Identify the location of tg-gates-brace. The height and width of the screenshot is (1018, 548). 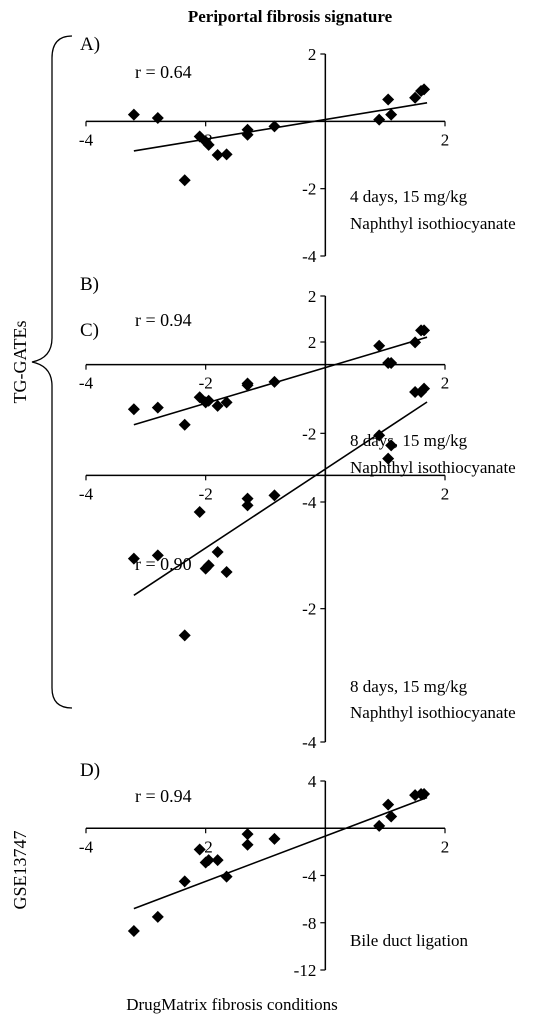
(52, 372).